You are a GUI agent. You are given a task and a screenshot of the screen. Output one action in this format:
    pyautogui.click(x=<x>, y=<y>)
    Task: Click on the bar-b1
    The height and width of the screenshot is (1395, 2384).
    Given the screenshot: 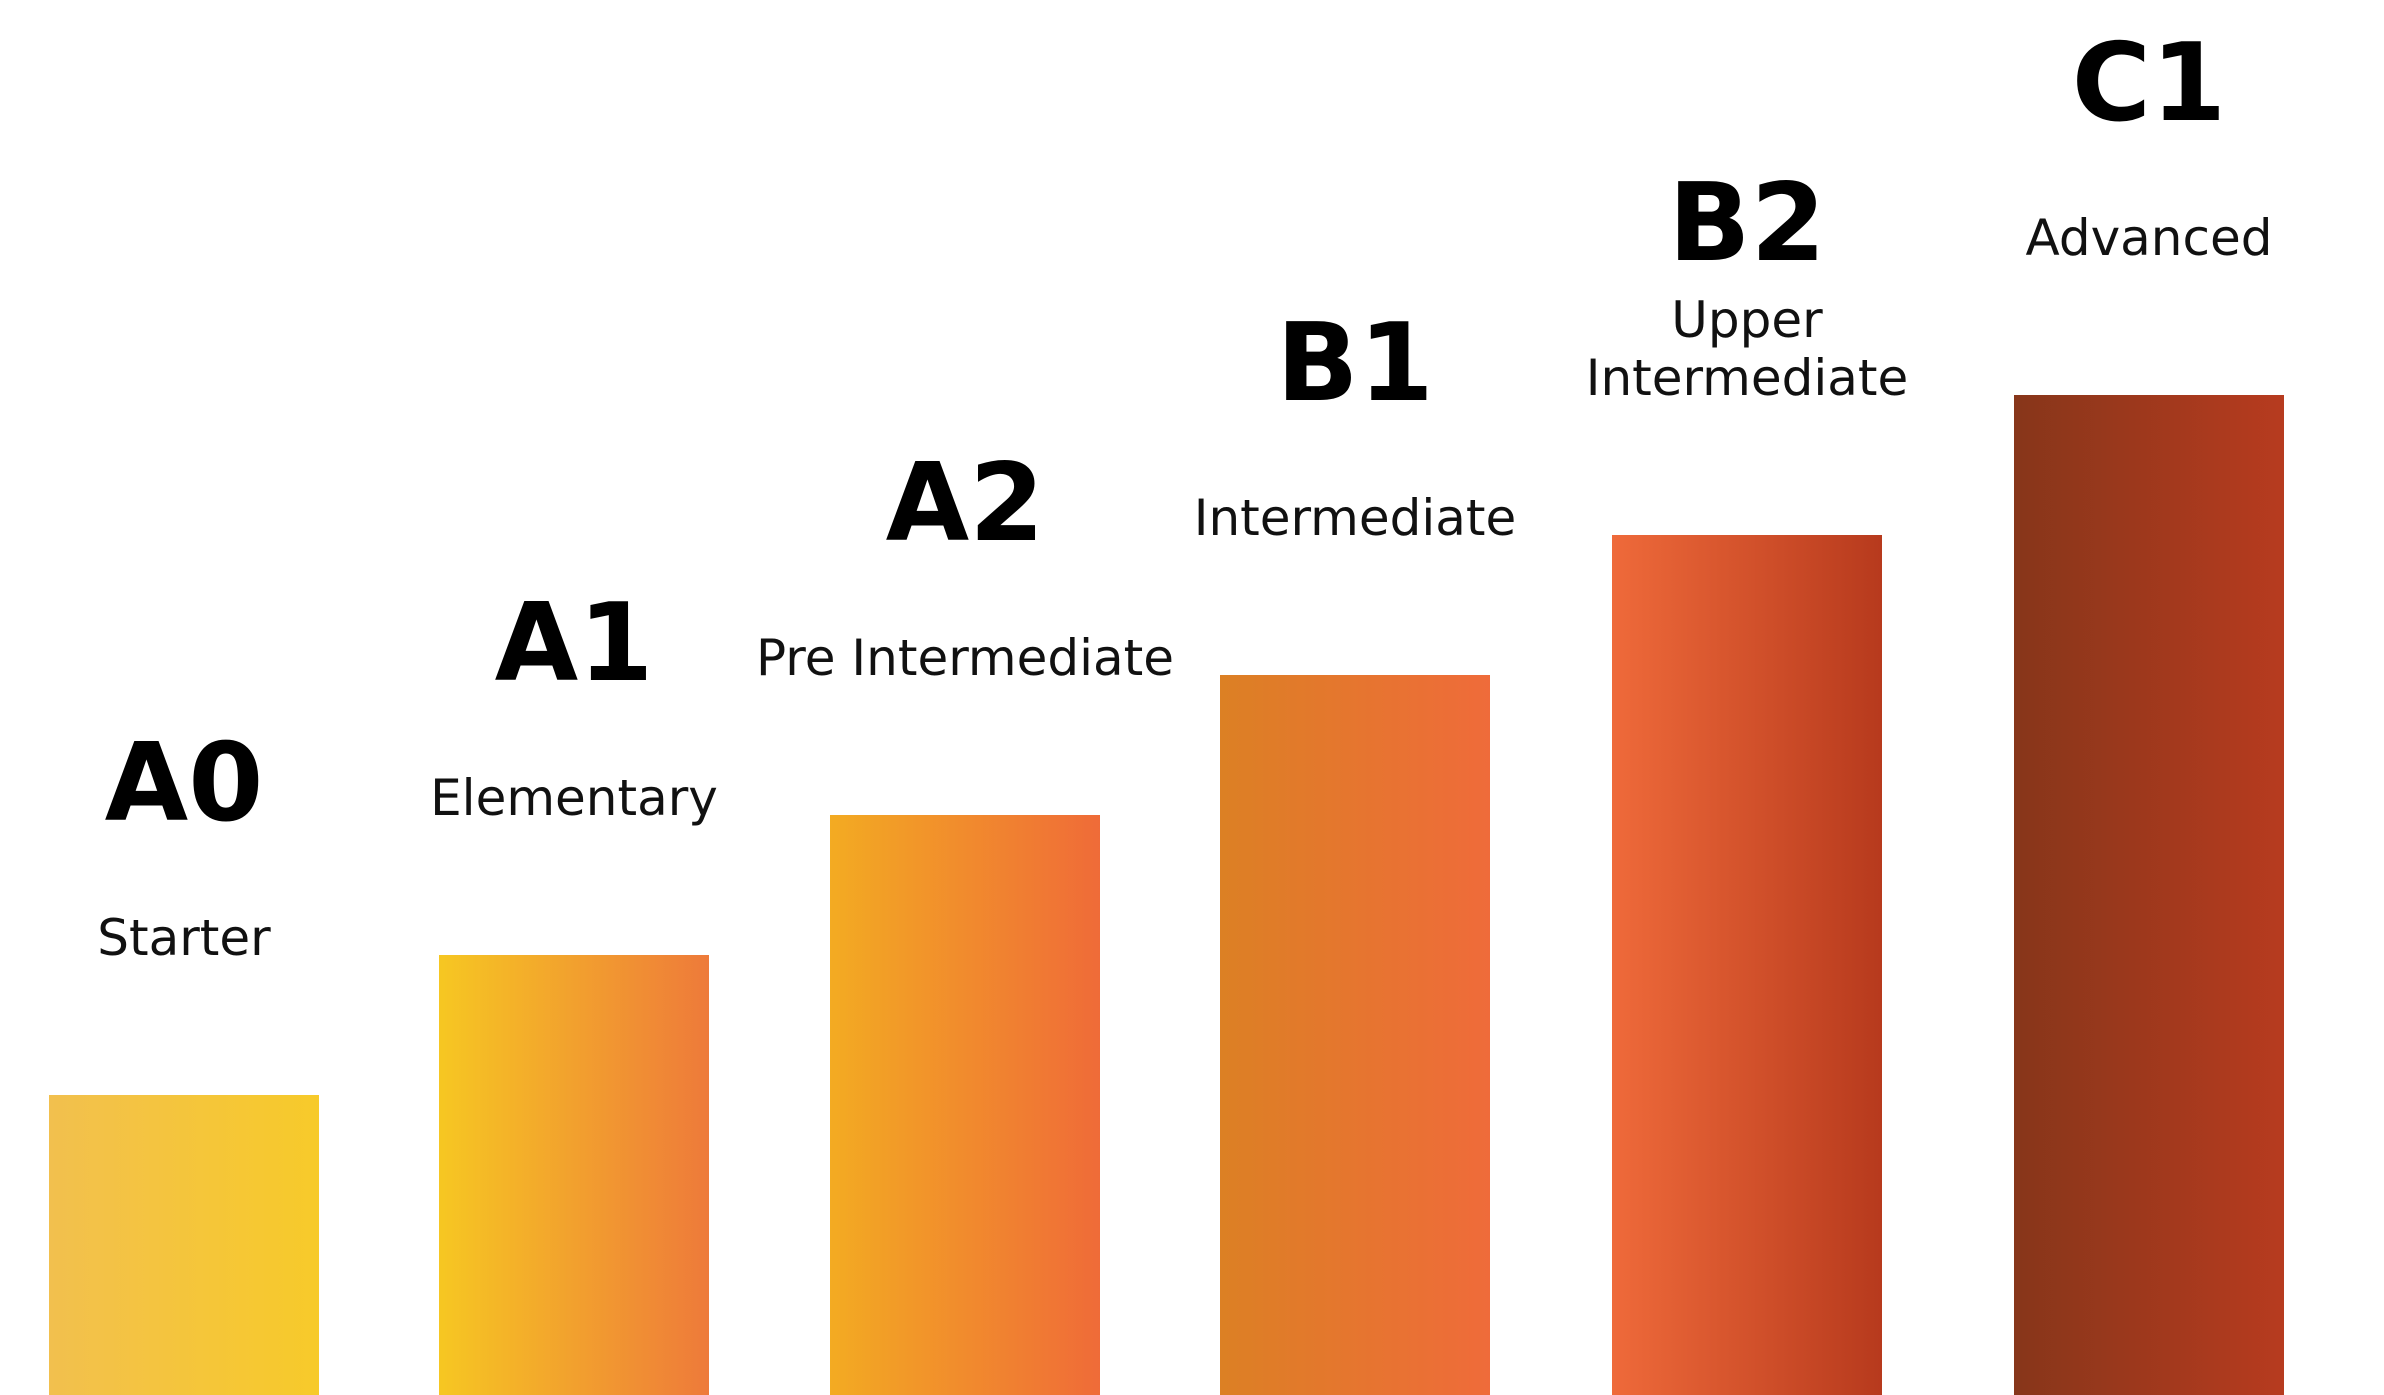 What is the action you would take?
    pyautogui.click(x=1355, y=1035)
    